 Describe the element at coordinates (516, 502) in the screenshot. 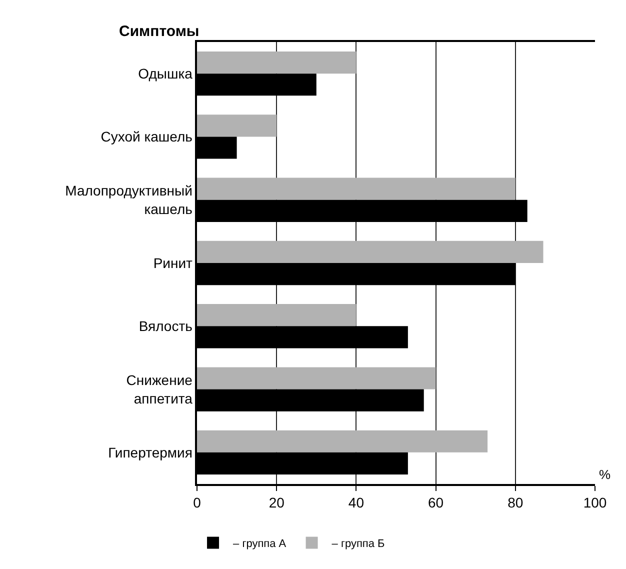

I see `x-tick-label: 80` at that location.